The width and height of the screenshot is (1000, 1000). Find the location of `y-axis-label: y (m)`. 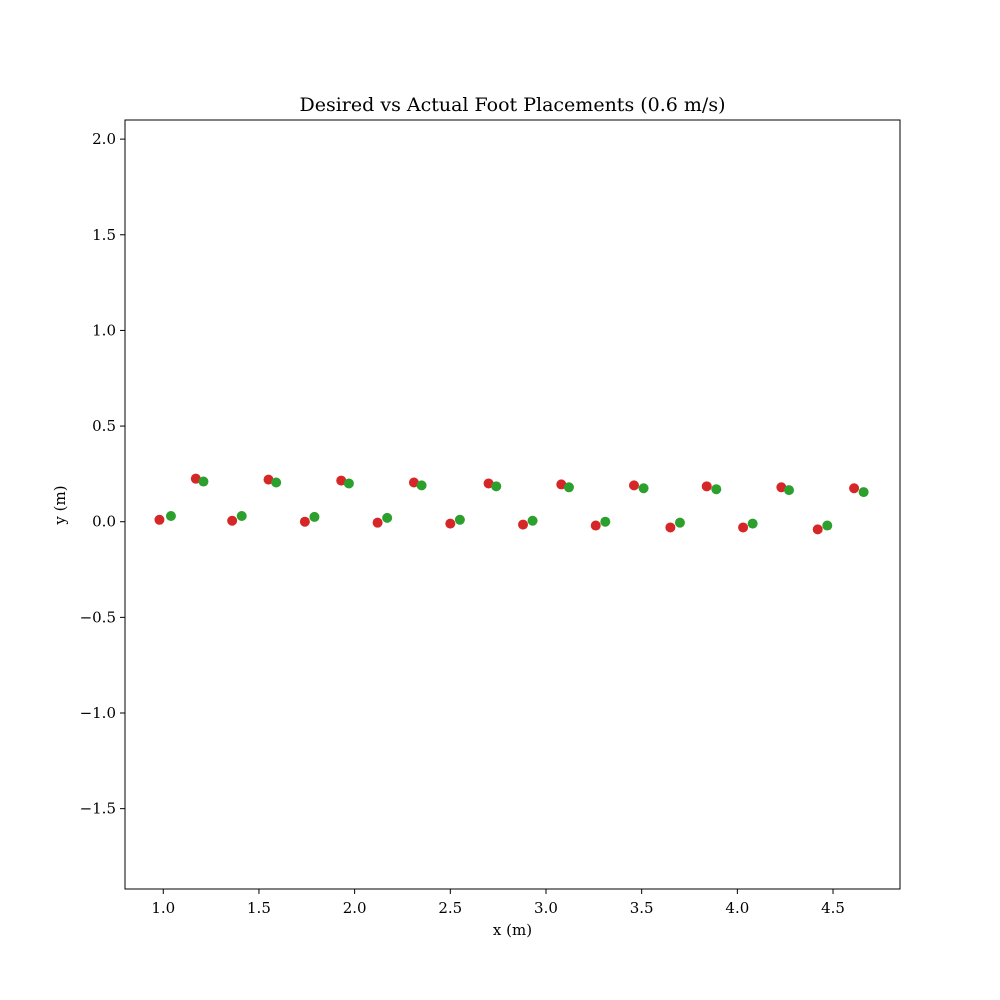

y-axis-label: y (m) is located at coordinates (60, 505).